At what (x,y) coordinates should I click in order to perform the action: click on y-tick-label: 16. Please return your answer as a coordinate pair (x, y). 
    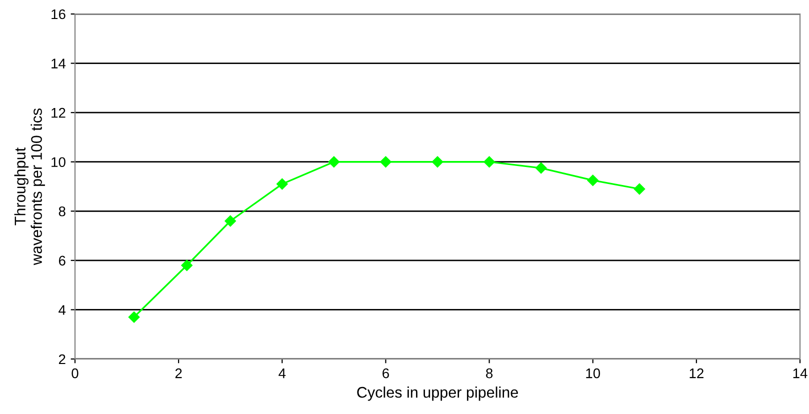
    Looking at the image, I should click on (59, 14).